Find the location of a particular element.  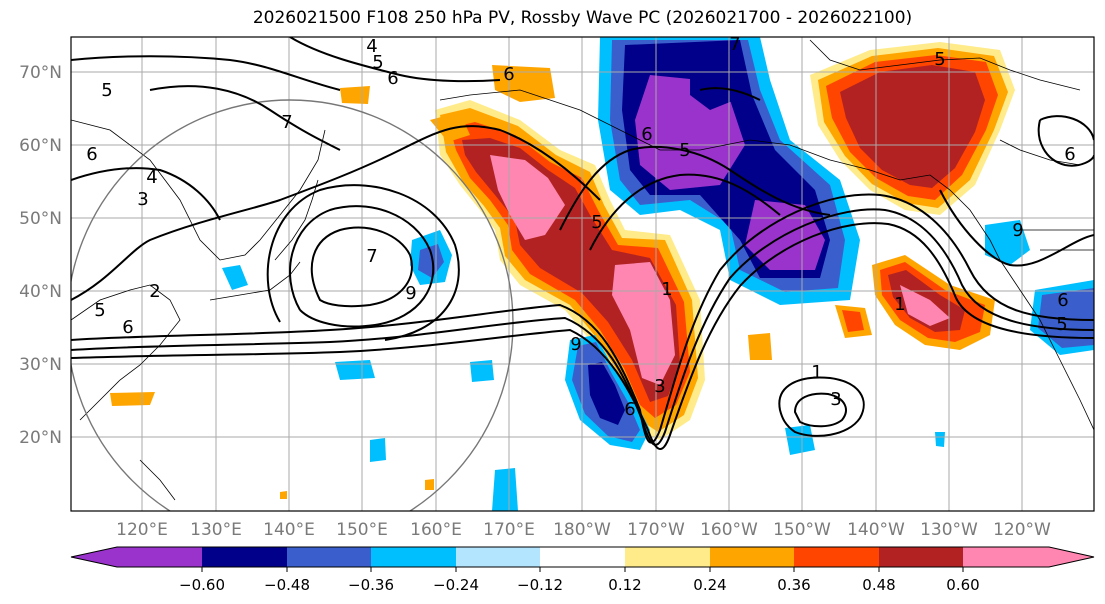

colorbar-tick: 0.36 is located at coordinates (793, 585).